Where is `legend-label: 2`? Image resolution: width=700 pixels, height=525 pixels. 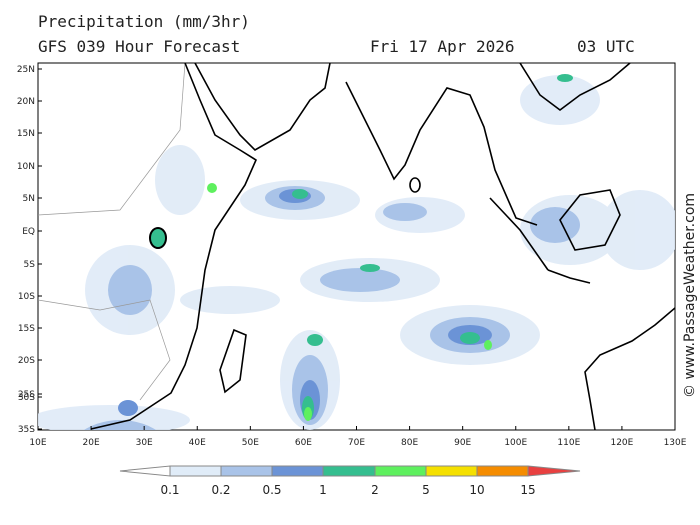
legend-label: 2 is located at coordinates (375, 490).